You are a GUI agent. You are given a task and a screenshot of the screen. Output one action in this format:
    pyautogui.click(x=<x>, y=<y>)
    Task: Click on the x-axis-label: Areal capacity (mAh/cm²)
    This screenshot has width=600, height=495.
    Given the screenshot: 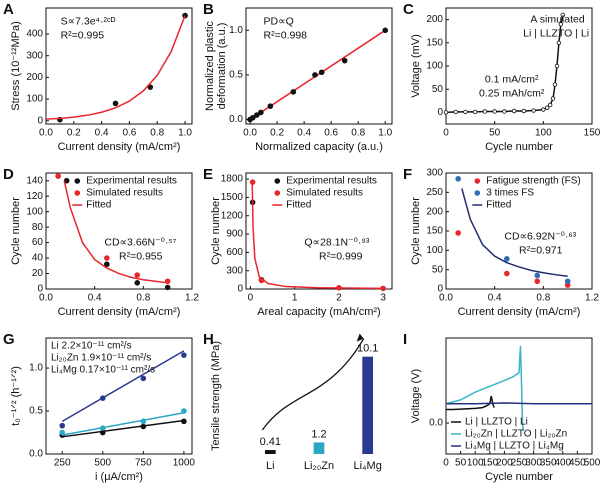 What is the action you would take?
    pyautogui.click(x=318, y=312)
    